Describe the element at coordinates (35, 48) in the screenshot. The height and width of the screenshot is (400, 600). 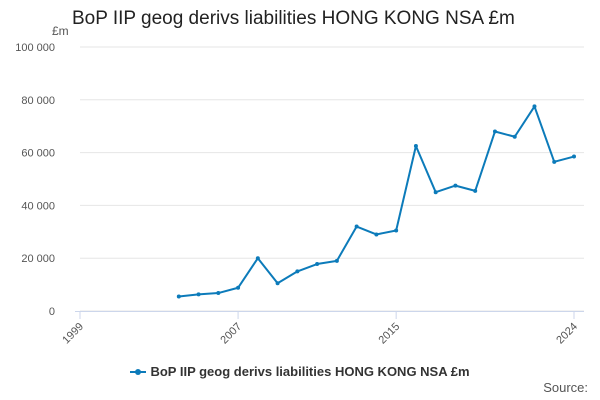
I see `y-tick-label: 100 000` at that location.